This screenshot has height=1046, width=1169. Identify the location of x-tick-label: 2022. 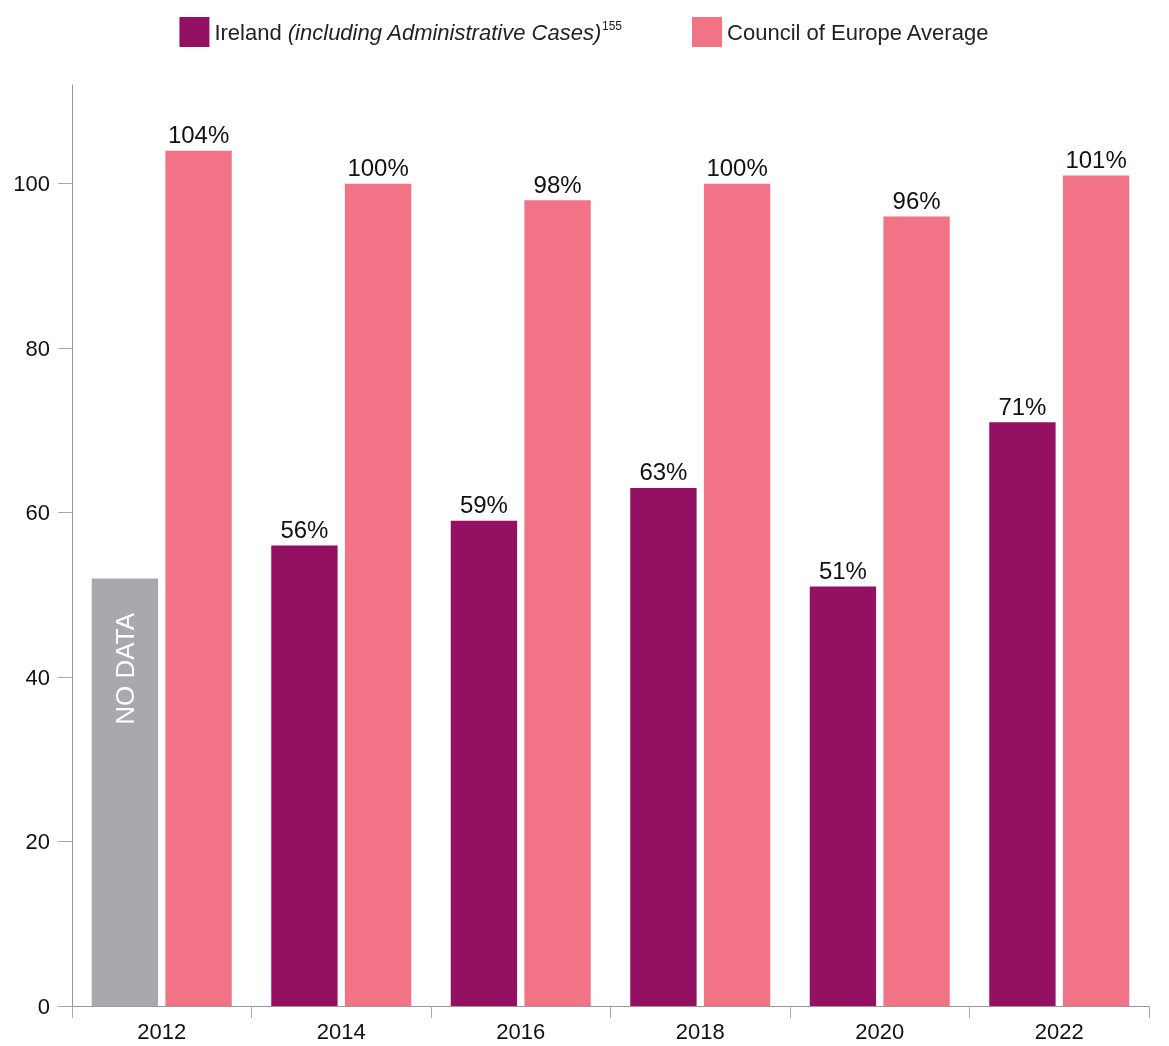
(1059, 1031).